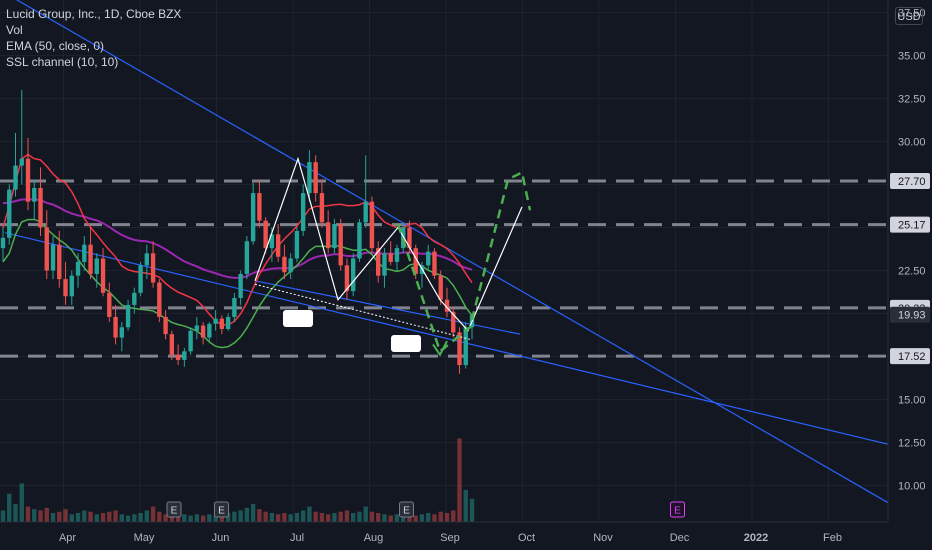  What do you see at coordinates (55, 46) in the screenshot?
I see `ema-indicator-label: EMA (50, close, 0)` at bounding box center [55, 46].